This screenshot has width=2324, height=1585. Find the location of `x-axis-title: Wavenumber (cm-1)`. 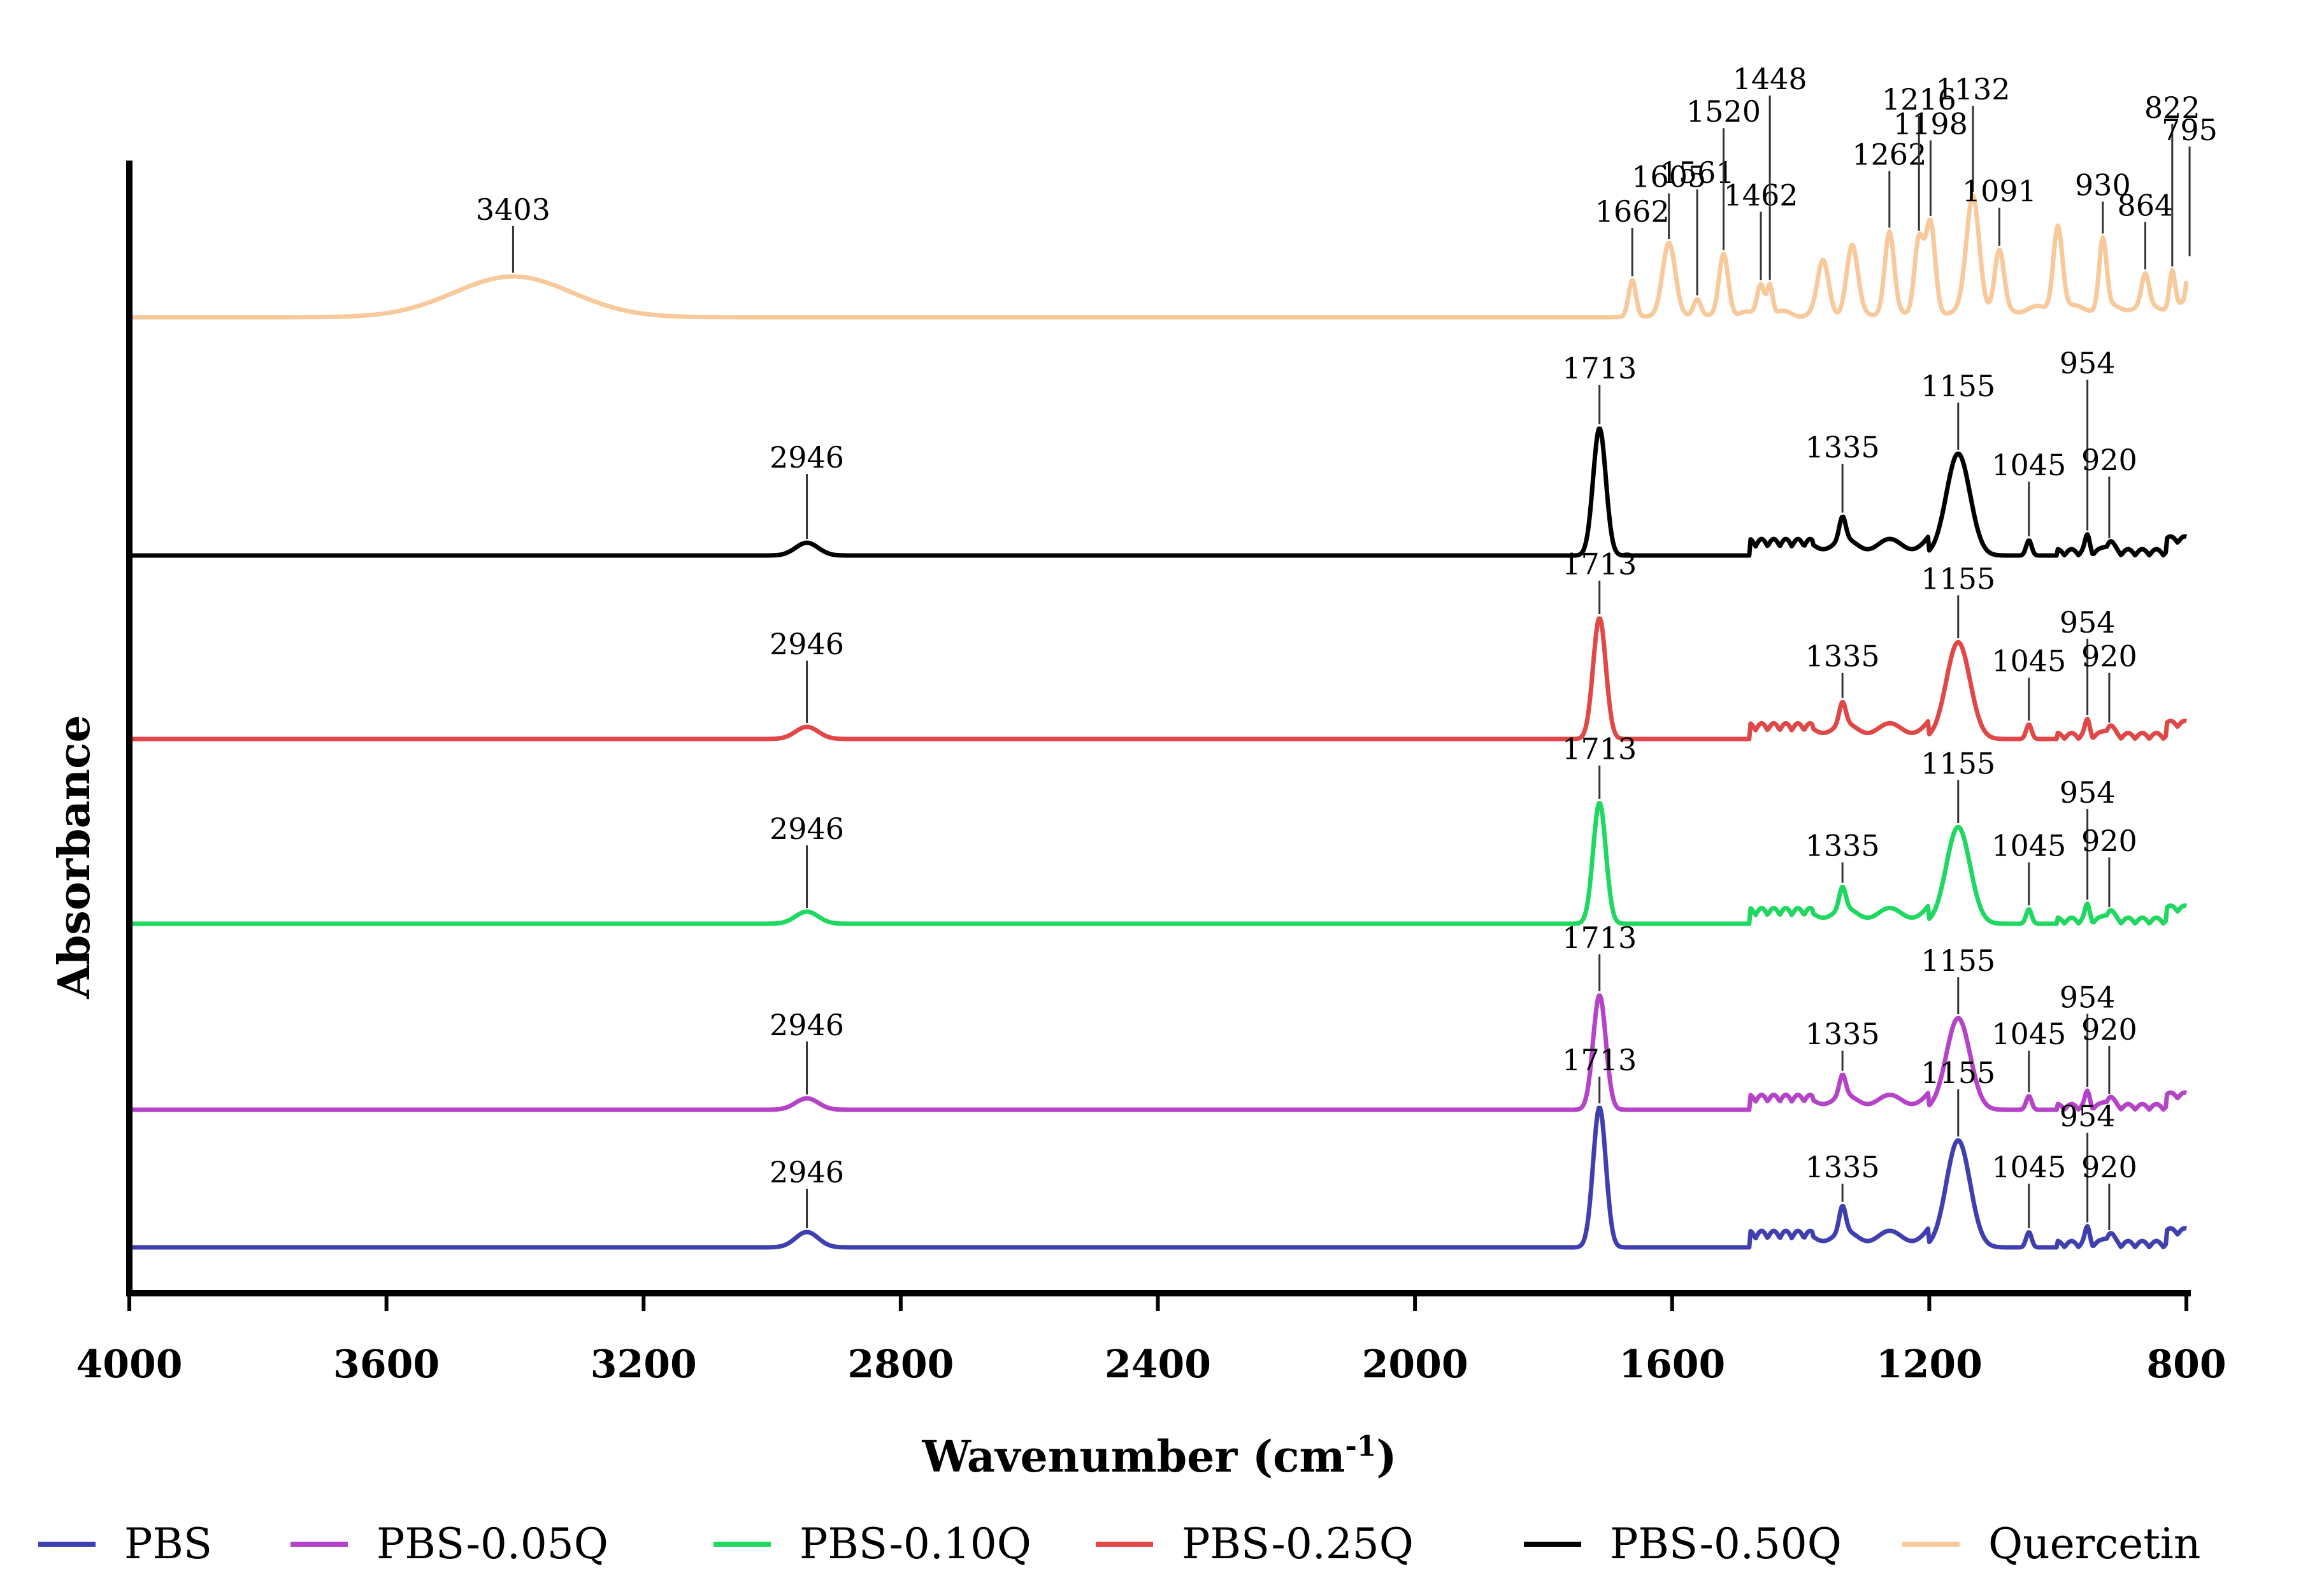

x-axis-title: Wavenumber (cm-1) is located at coordinates (1159, 1456).